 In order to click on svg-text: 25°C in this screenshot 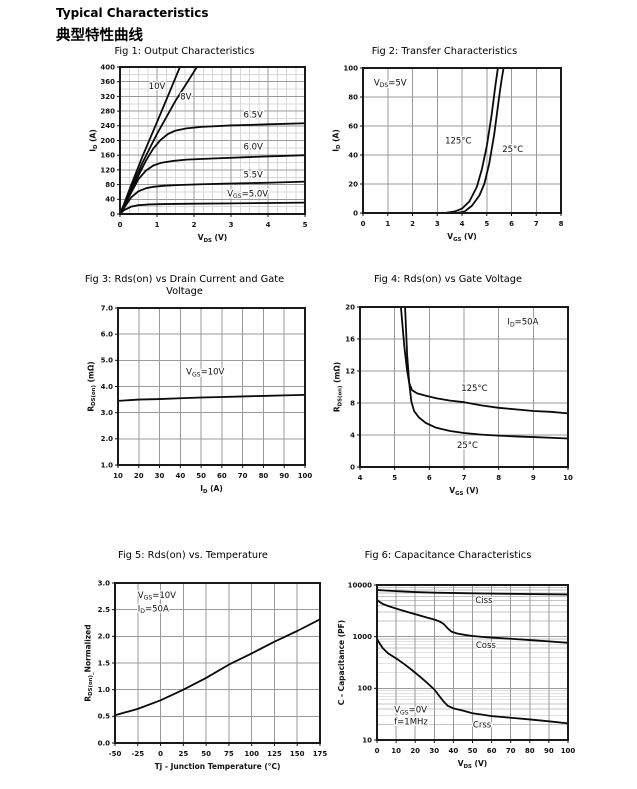, I will do `click(467, 446)`.